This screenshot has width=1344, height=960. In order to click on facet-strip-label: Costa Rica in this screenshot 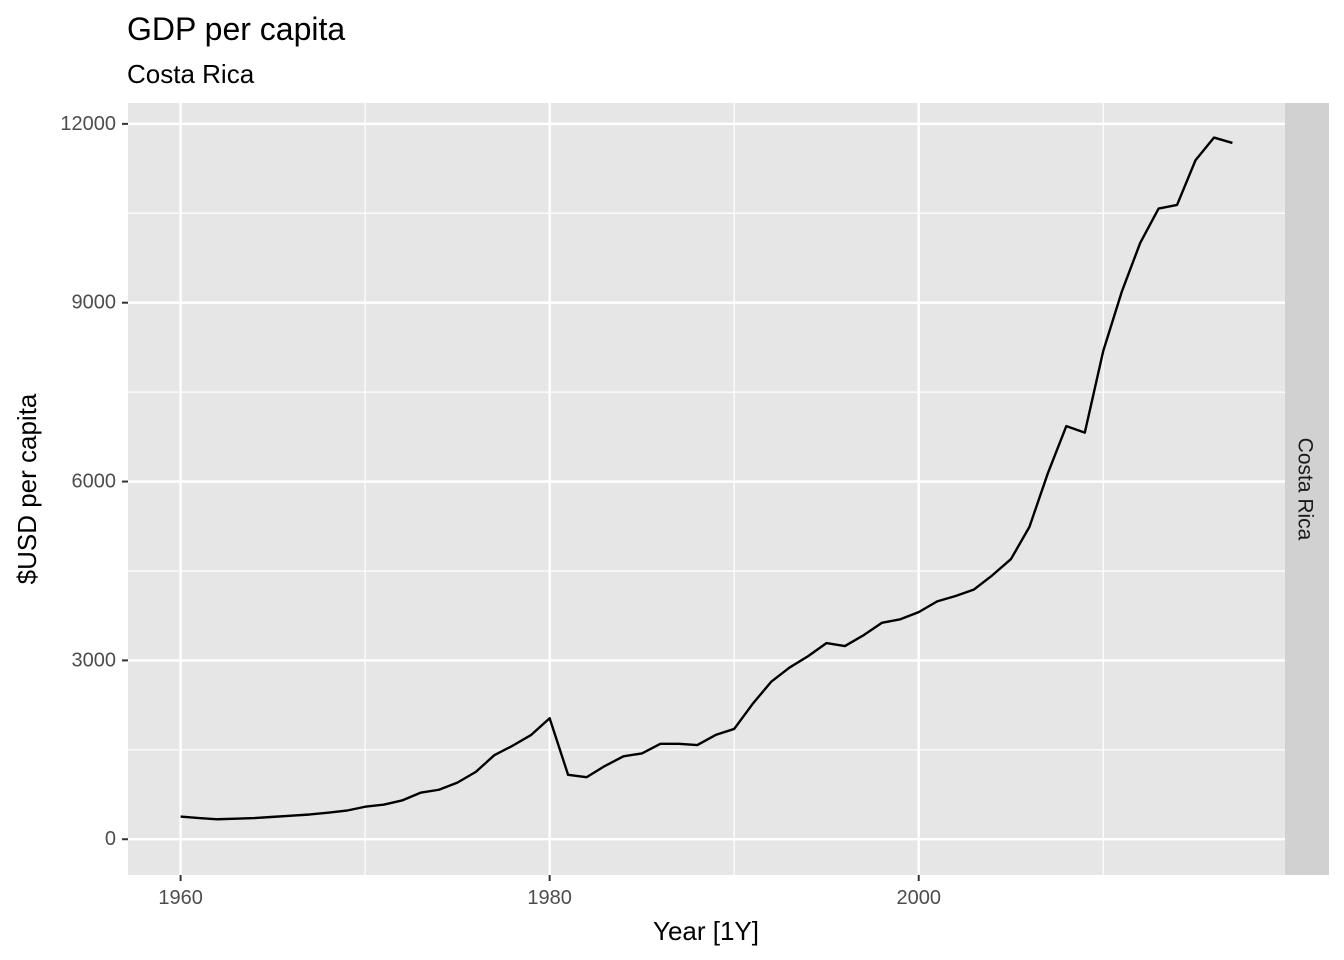, I will do `click(1305, 489)`.